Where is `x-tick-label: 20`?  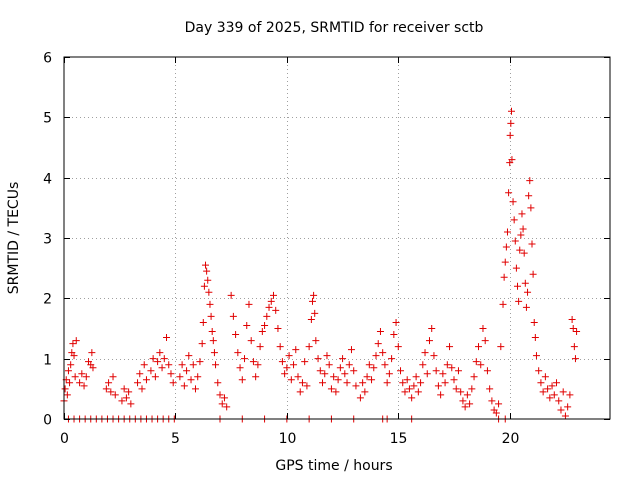 x-tick-label: 20 is located at coordinates (511, 439).